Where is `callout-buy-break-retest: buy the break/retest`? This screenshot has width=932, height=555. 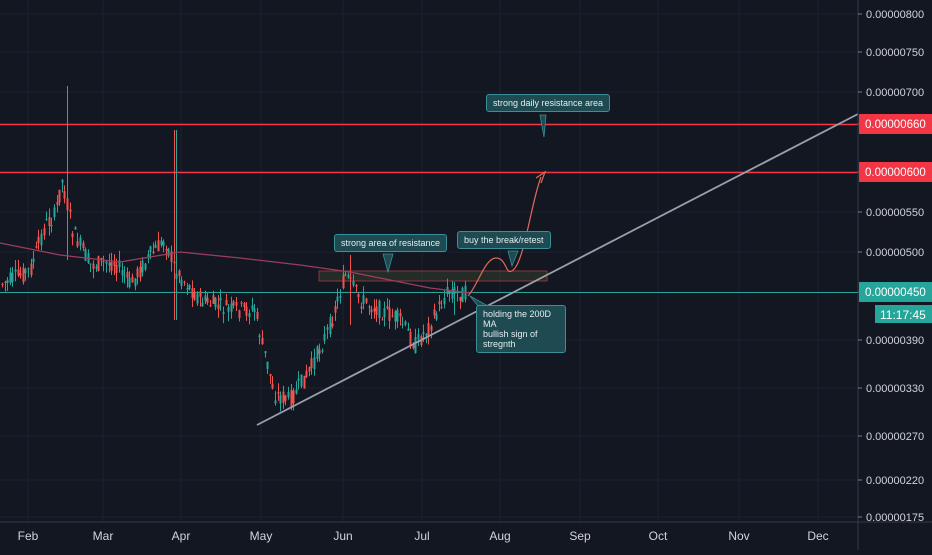 callout-buy-break-retest: buy the break/retest is located at coordinates (504, 240).